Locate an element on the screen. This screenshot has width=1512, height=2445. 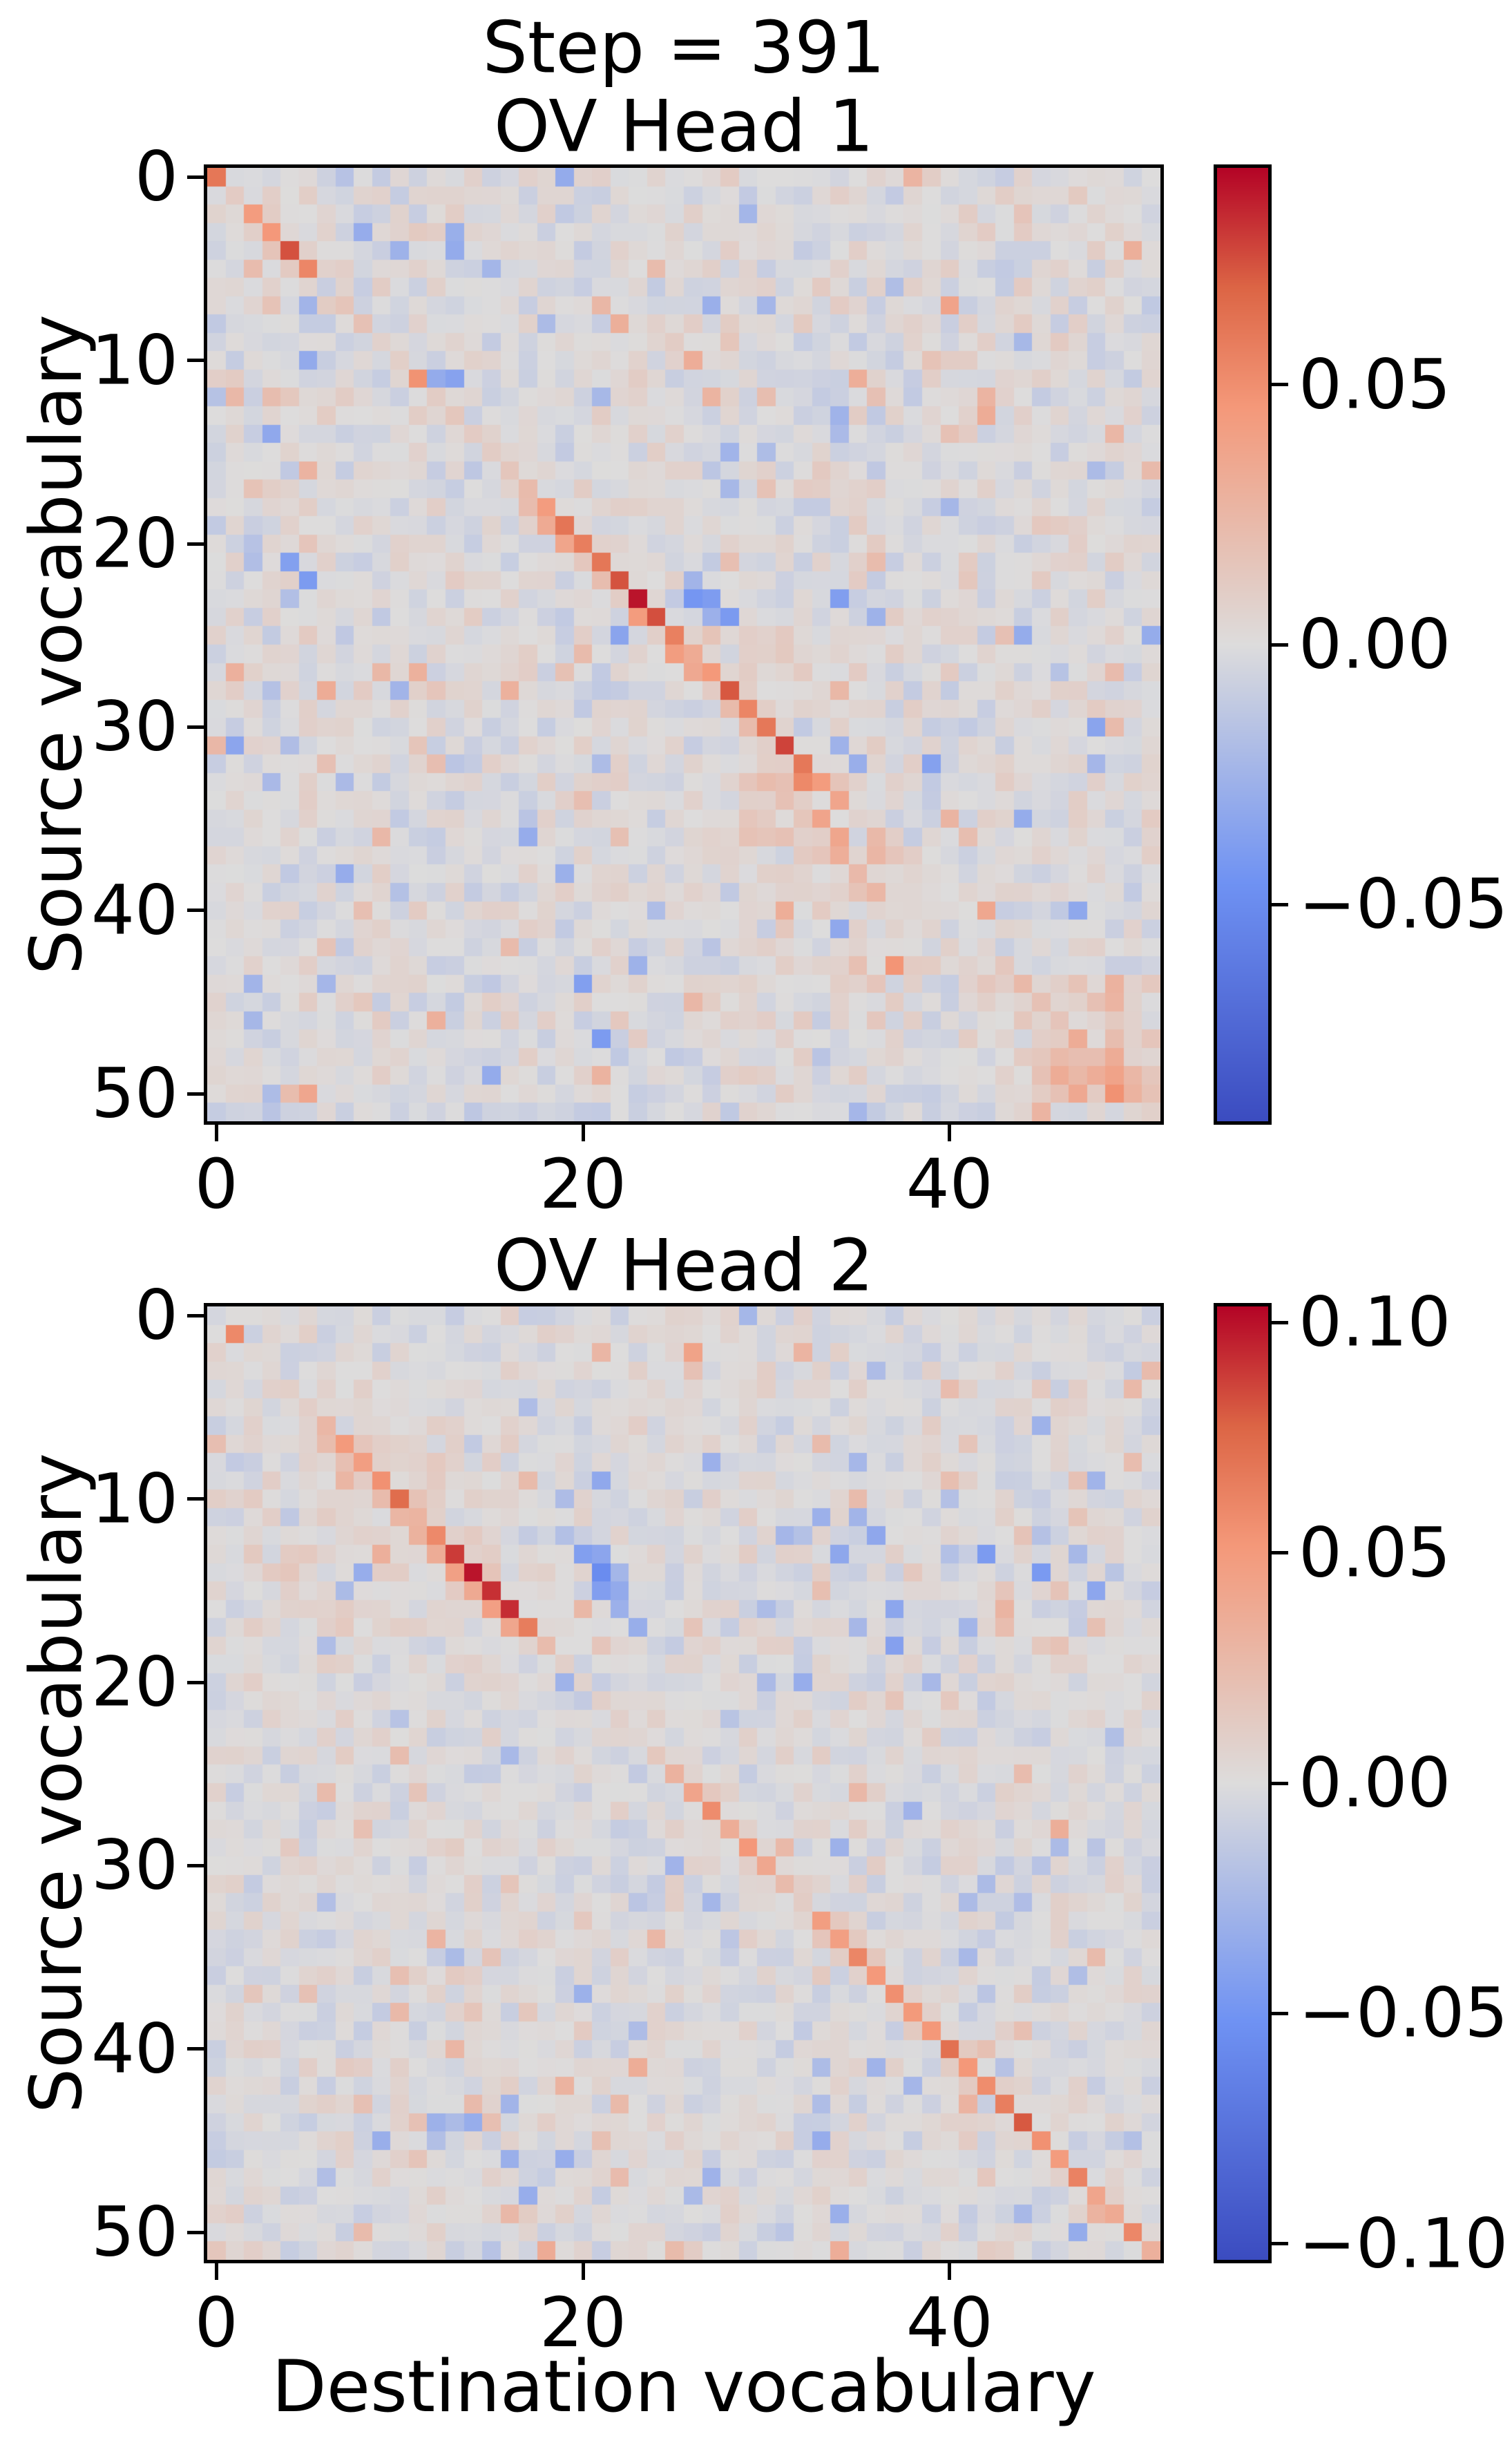
colorbar-tick-label: 0.10 is located at coordinates (1375, 1322).